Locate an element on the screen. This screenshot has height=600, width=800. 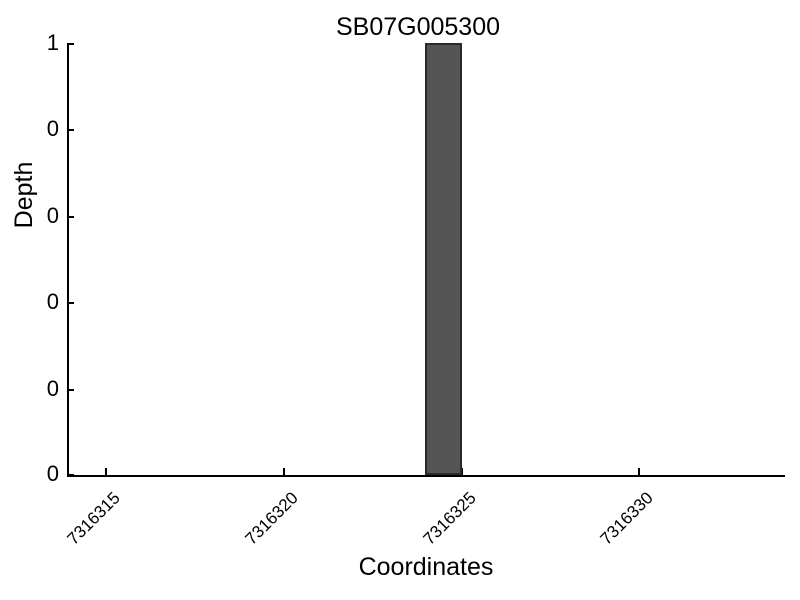
chart-title: SB07G005300 is located at coordinates (418, 27).